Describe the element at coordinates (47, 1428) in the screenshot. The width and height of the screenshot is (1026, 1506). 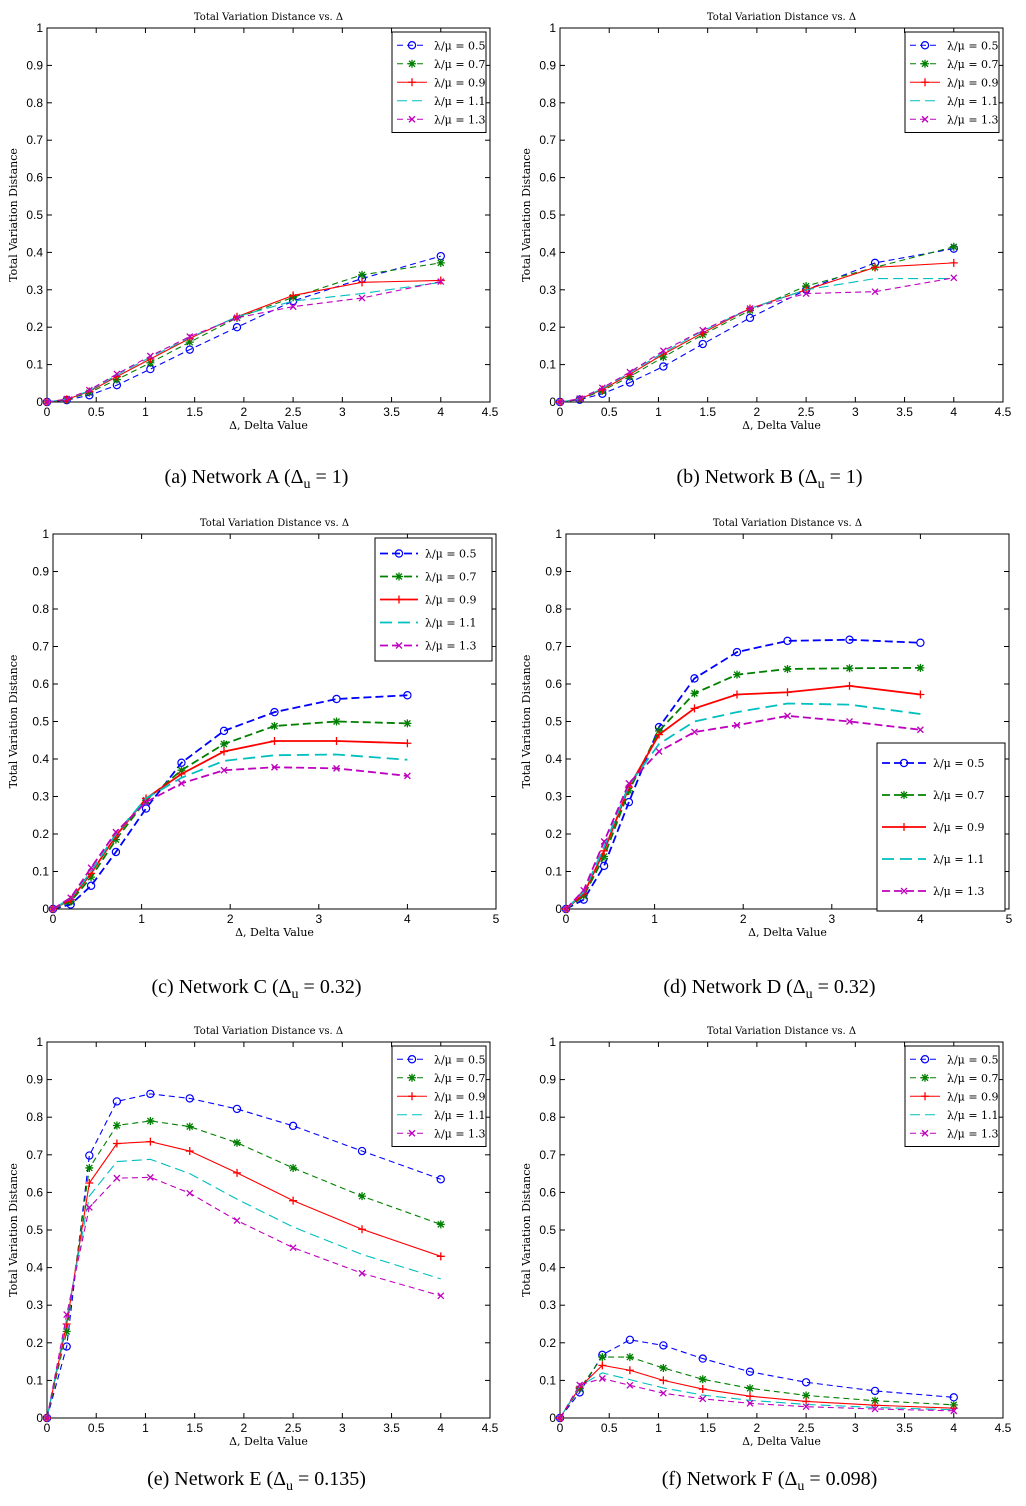
I see `x-tick-label: 0` at that location.